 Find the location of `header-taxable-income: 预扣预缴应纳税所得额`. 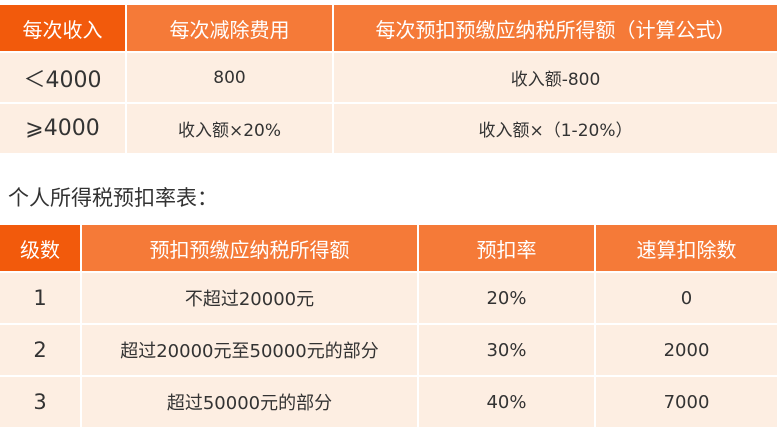

header-taxable-income: 预扣预缴应纳税所得额 is located at coordinates (249, 248).